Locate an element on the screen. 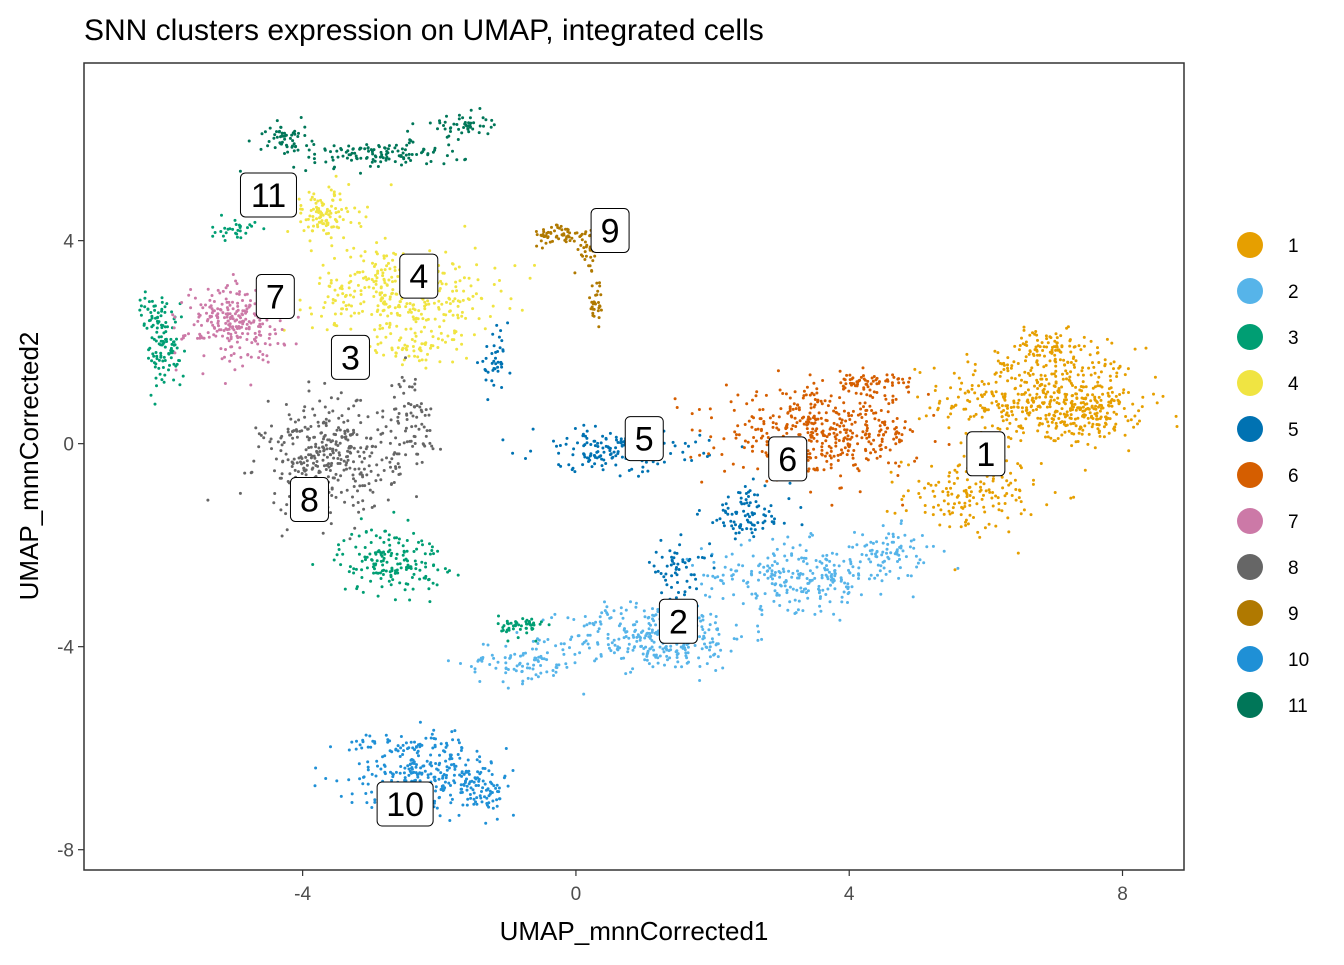  legend-label-2: 2 is located at coordinates (1293, 292).